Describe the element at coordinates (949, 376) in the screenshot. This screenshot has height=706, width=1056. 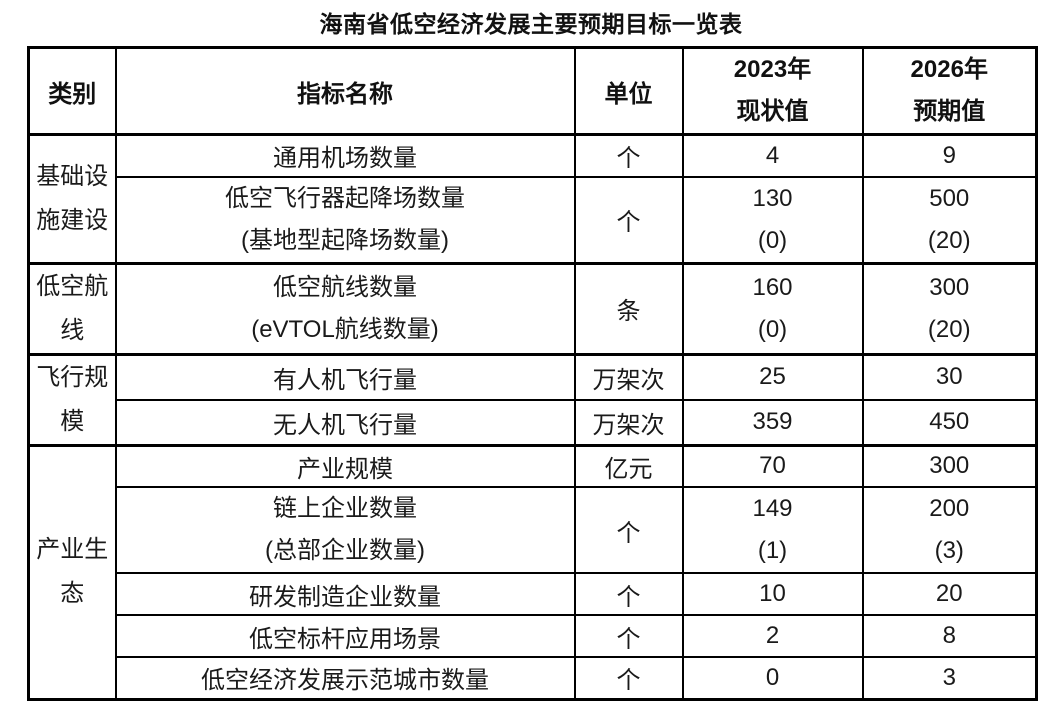
I see `value-2026-cell: 30` at that location.